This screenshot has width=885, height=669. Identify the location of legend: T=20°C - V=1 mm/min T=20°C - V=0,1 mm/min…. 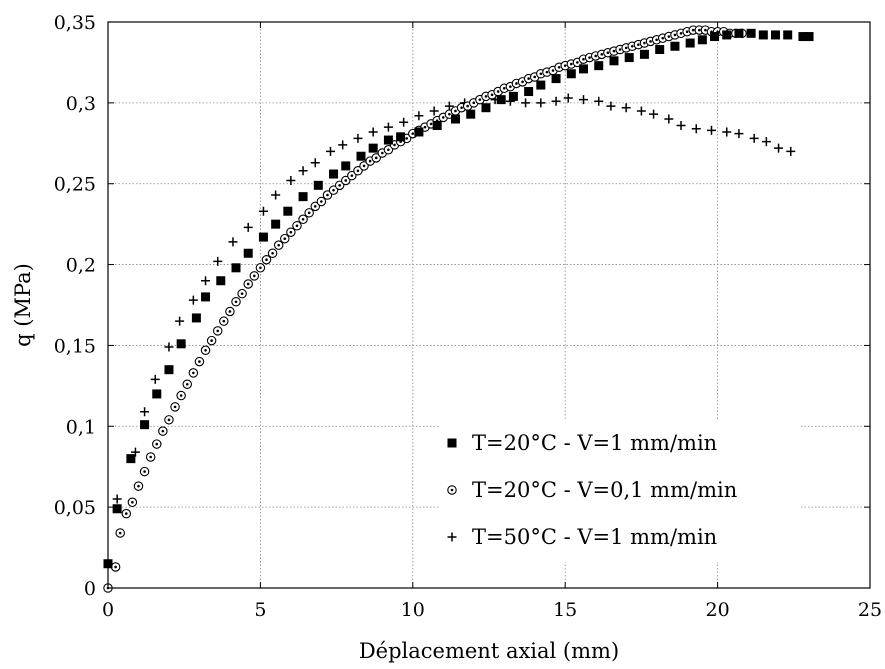
(620, 491).